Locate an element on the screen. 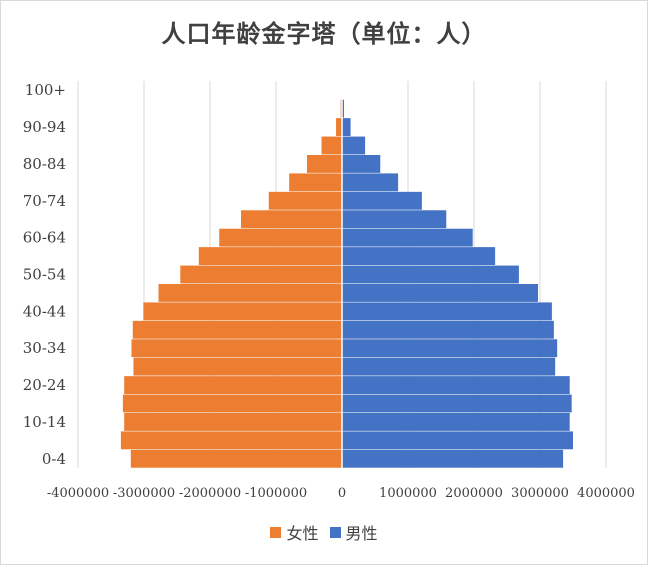 The height and width of the screenshot is (565, 648). legend-swatch-female is located at coordinates (276, 532).